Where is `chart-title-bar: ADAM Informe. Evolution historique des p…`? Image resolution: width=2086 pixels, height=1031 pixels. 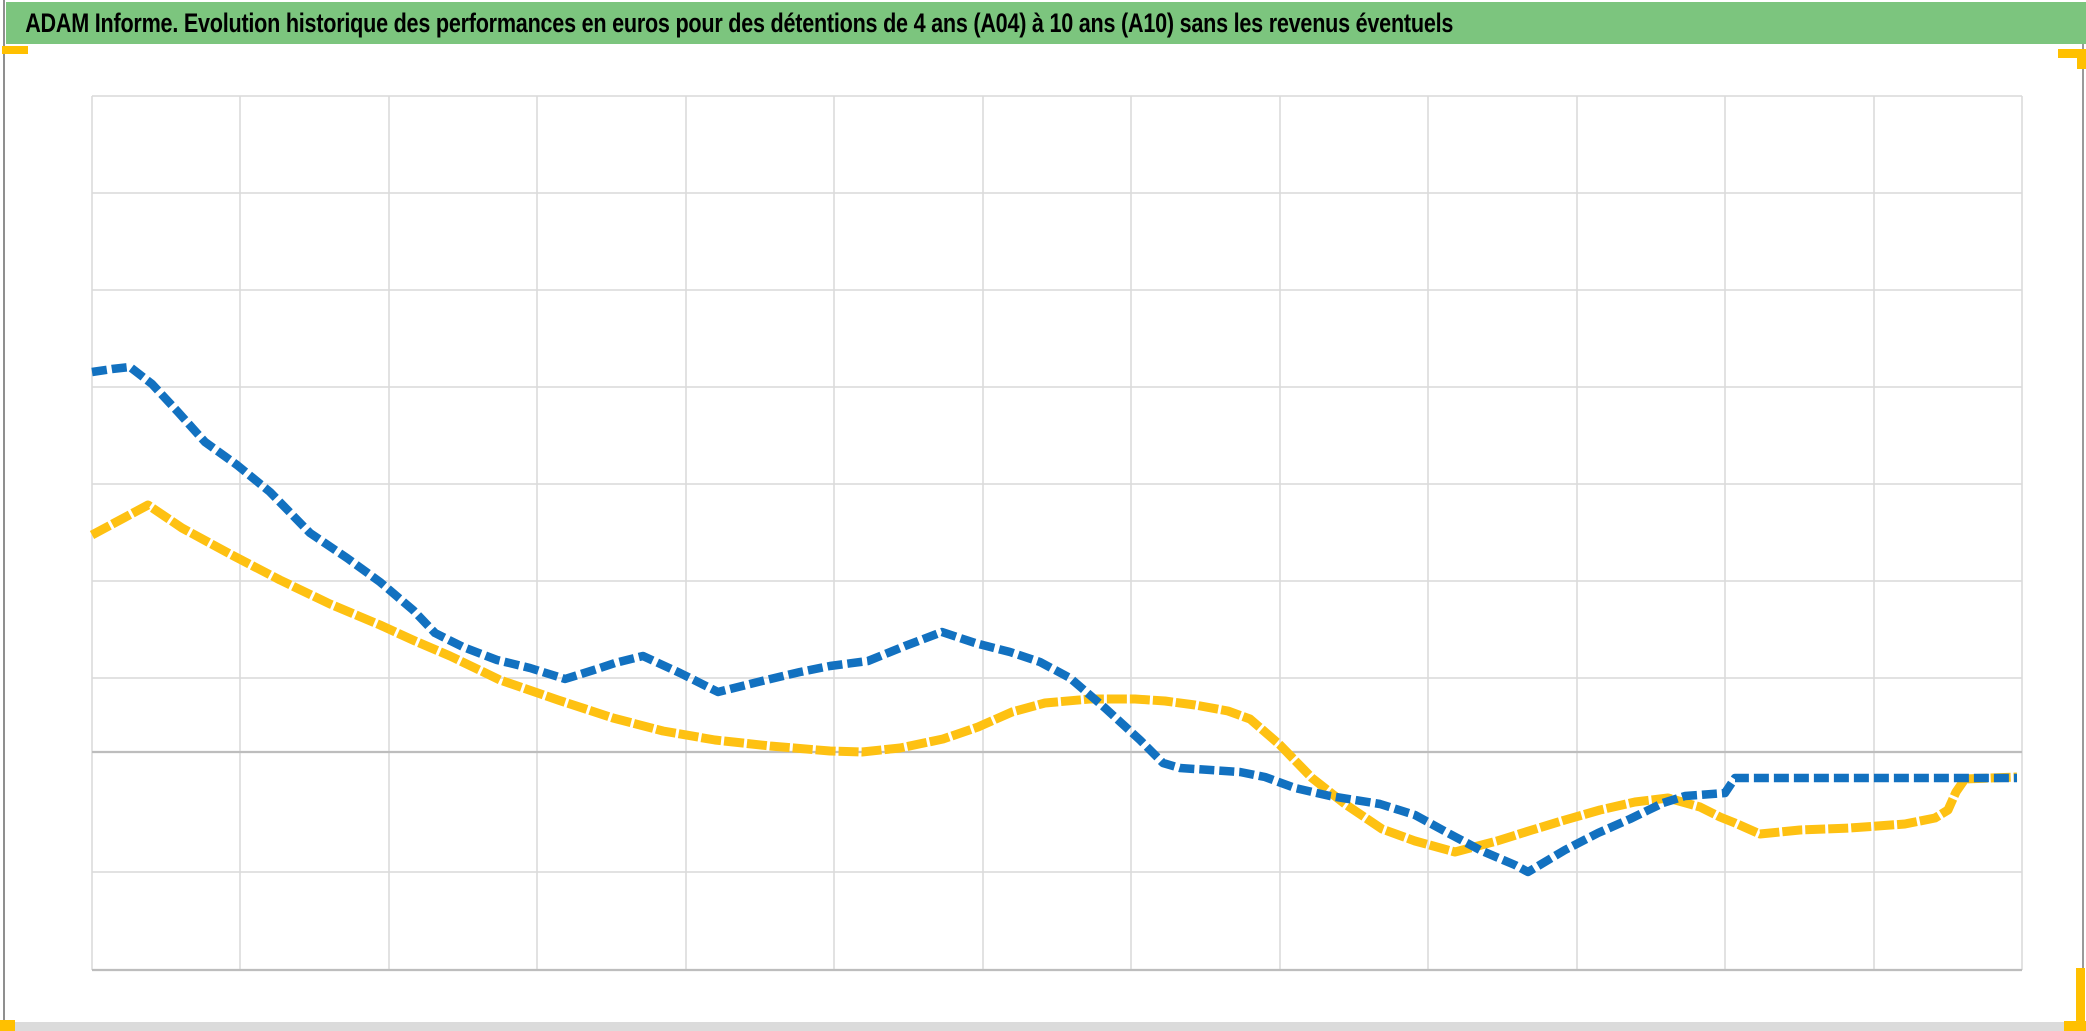 chart-title-bar: ADAM Informe. Evolution historique des p… is located at coordinates (1046, 23).